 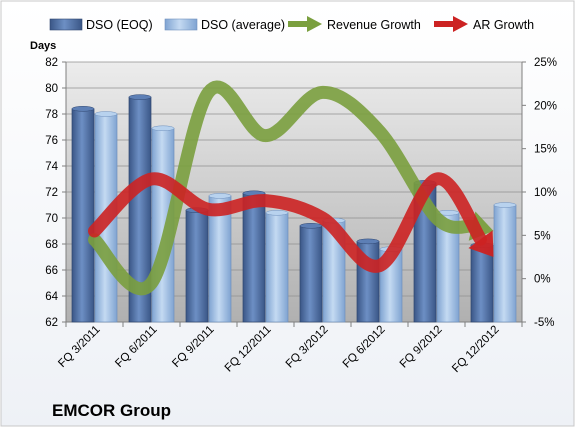 What do you see at coordinates (503, 25) in the screenshot?
I see `legend-label-ar-growth: AR Growth` at bounding box center [503, 25].